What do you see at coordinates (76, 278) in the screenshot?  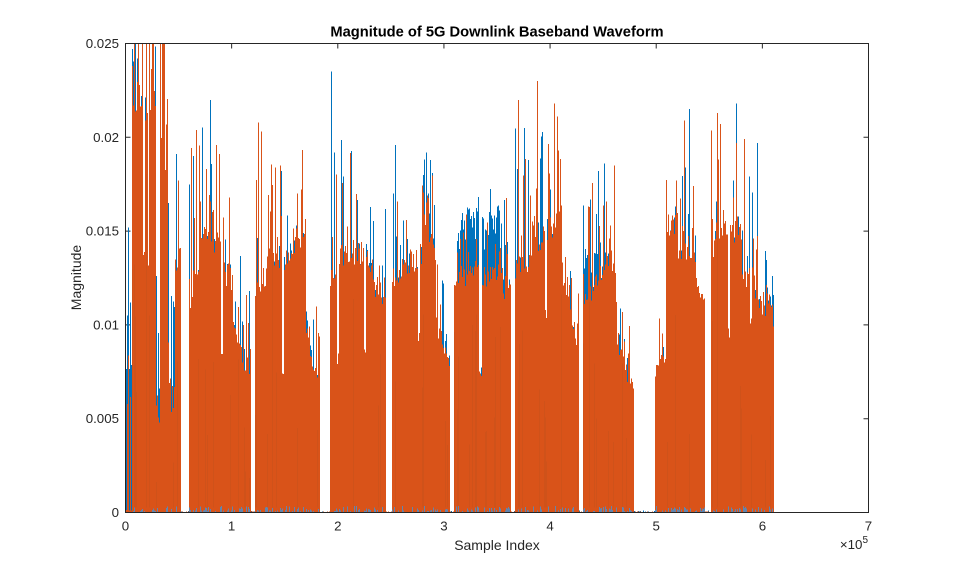 I see `svg-text: Magnitude` at bounding box center [76, 278].